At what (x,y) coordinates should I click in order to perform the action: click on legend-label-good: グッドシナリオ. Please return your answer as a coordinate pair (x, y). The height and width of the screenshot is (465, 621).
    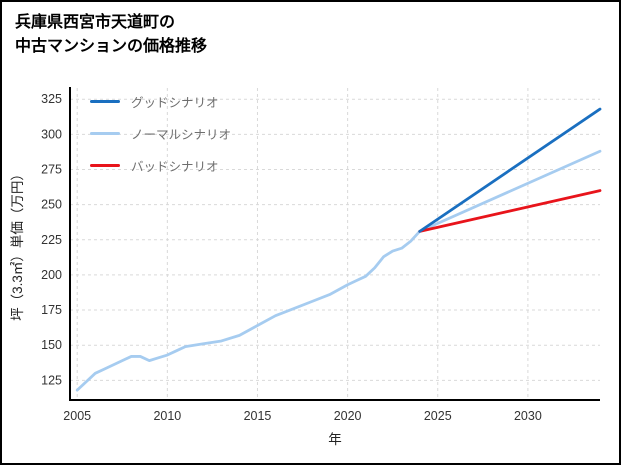
    Looking at the image, I should click on (175, 103).